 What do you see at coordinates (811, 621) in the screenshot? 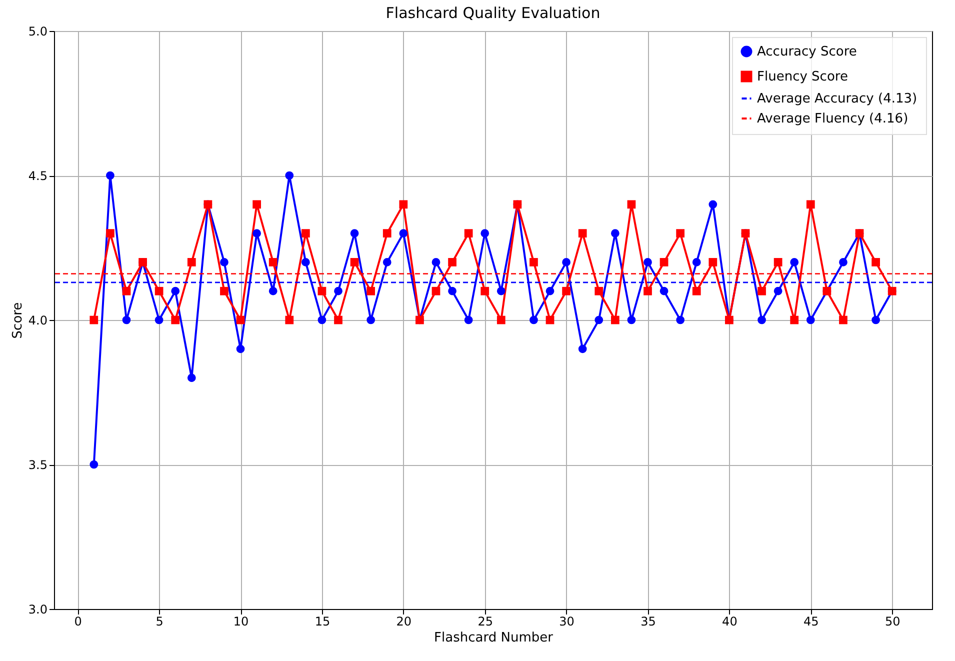
I see `x-tick-label: 45` at bounding box center [811, 621].